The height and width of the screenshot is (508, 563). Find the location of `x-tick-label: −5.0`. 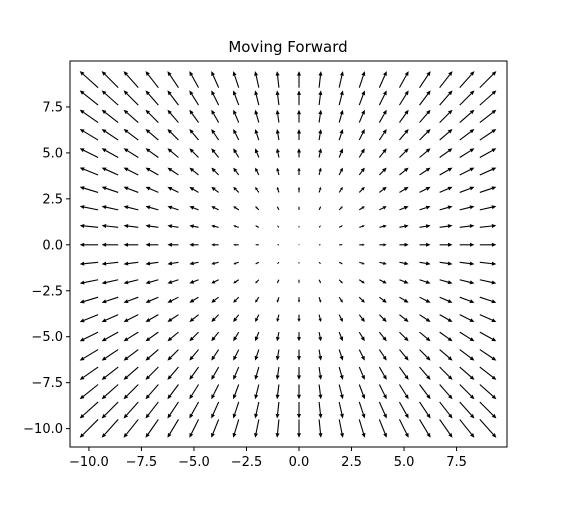

x-tick-label: −5.0 is located at coordinates (194, 462).